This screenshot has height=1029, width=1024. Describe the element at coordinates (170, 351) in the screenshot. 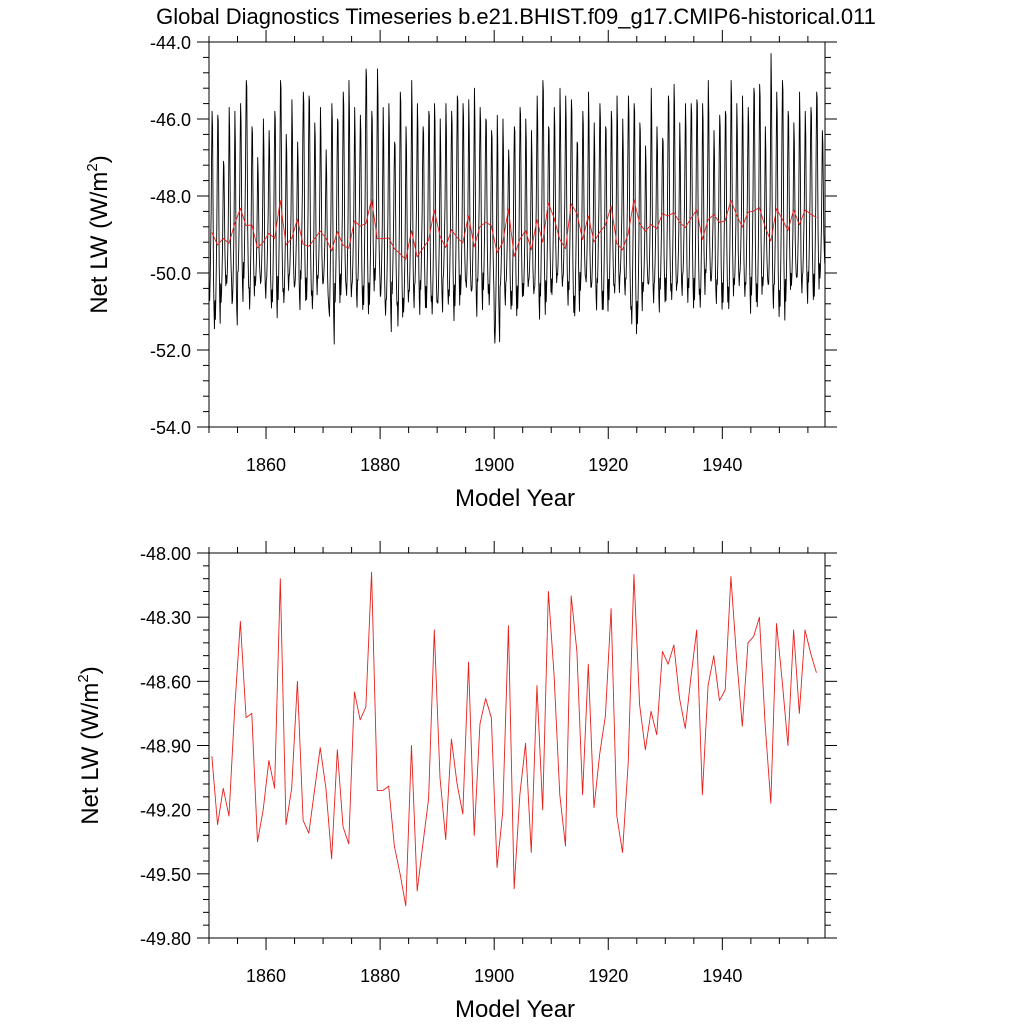

I see `y-tick-label: -52.0` at that location.